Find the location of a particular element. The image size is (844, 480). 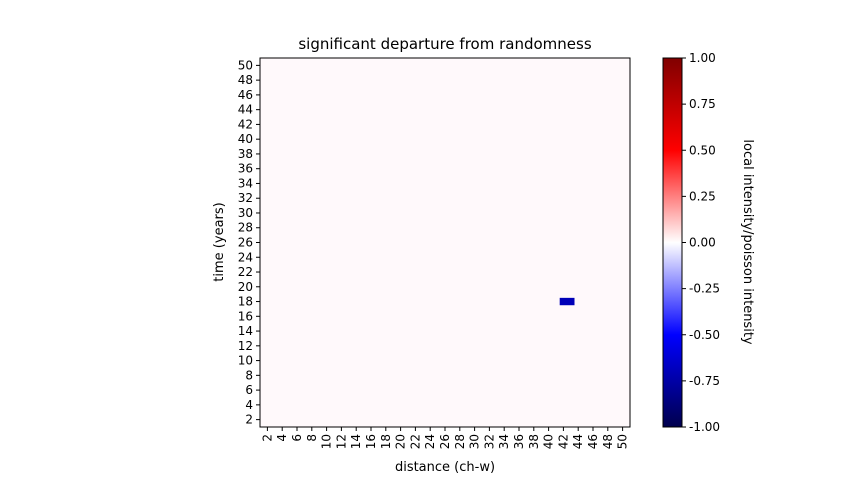

x-tick-label: 44 is located at coordinates (578, 441).